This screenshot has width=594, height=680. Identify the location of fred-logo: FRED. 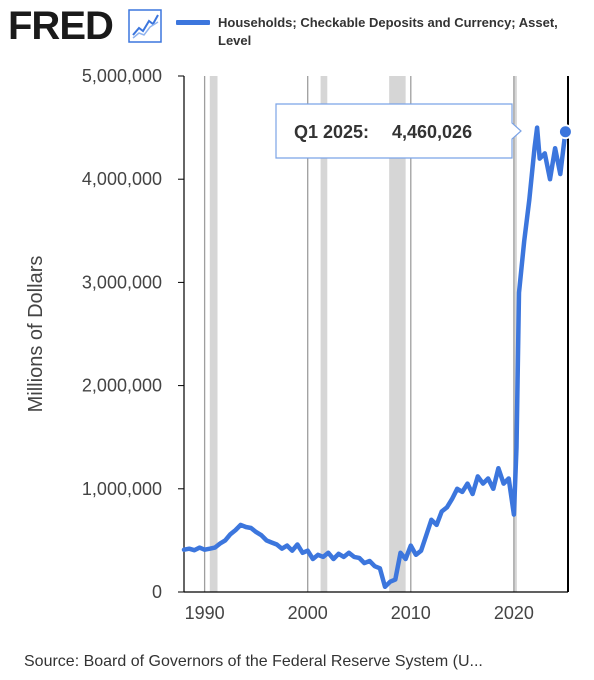
(61, 26).